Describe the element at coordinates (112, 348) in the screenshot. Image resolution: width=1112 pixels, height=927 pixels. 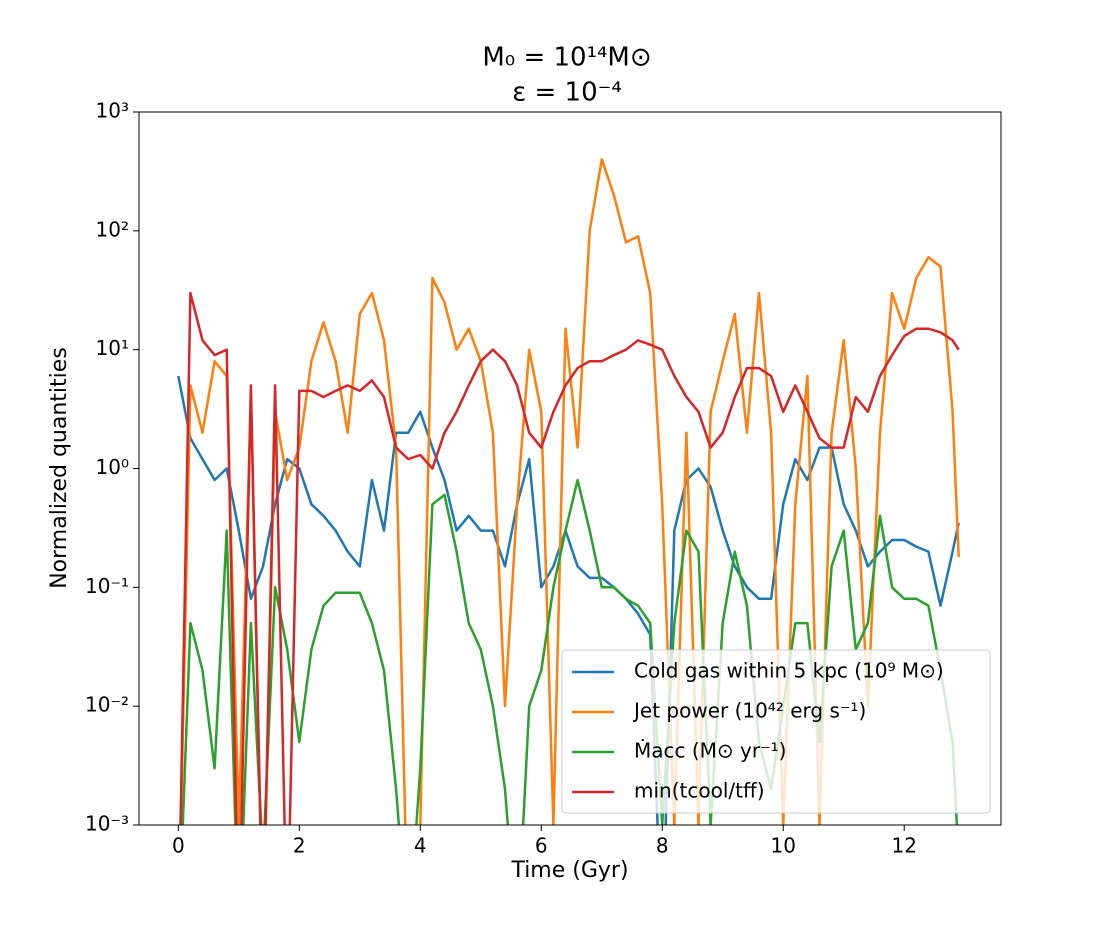
I see `y-tick-label: 10¹` at that location.